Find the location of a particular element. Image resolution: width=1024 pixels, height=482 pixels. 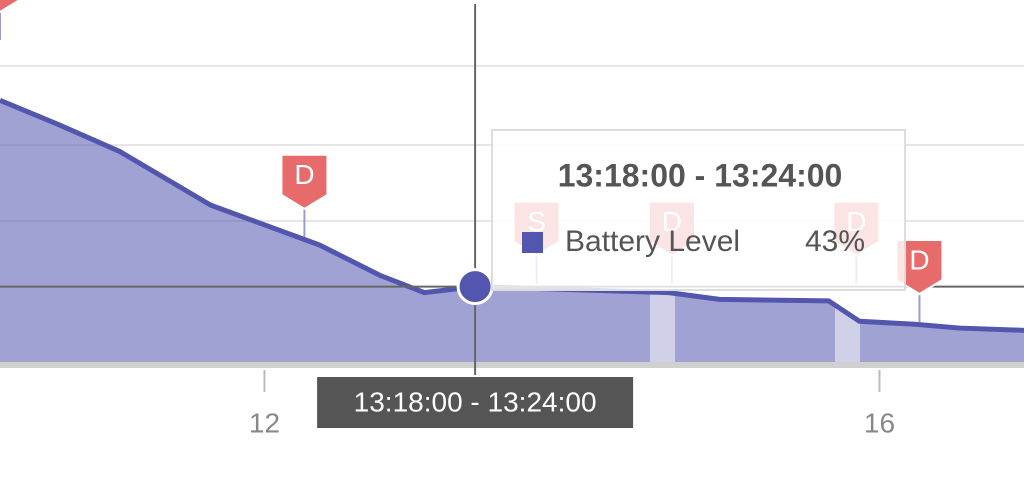

tooltip-value: 43% is located at coordinates (835, 241).